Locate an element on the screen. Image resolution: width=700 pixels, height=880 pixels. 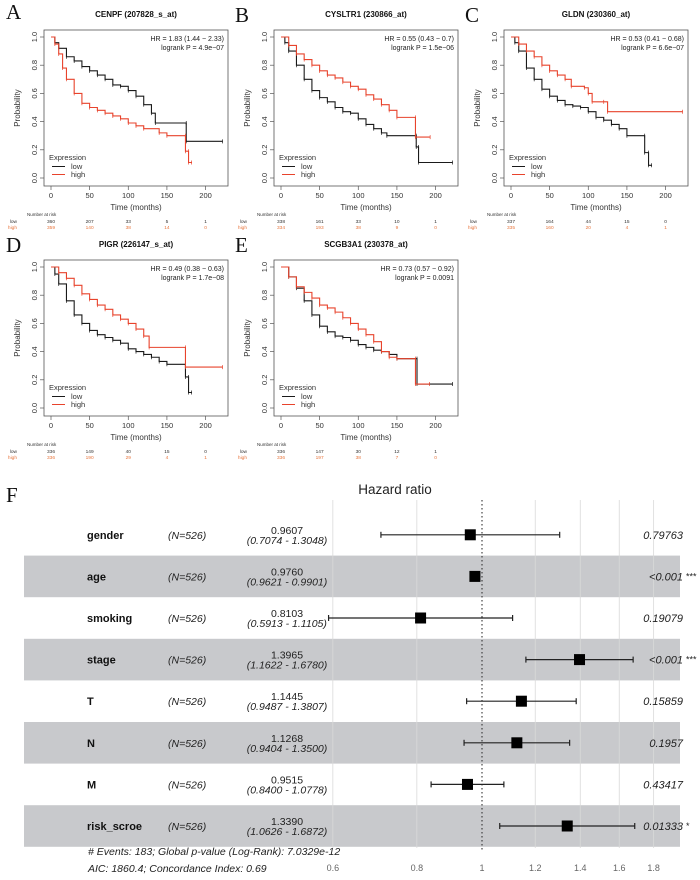
forest-title: Hazard ratio is located at coordinates (395, 489).